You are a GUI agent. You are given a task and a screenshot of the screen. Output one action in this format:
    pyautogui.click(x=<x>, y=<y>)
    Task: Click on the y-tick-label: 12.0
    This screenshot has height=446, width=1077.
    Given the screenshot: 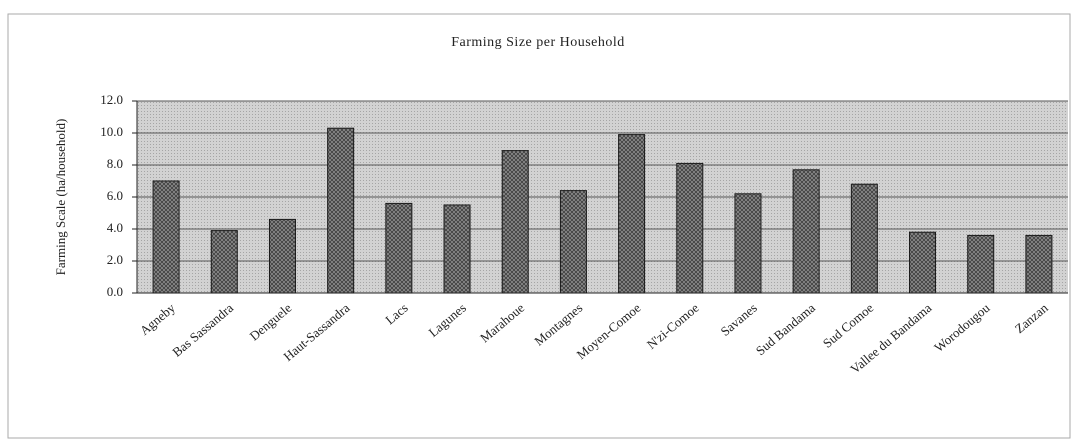 What is the action you would take?
    pyautogui.click(x=111, y=99)
    